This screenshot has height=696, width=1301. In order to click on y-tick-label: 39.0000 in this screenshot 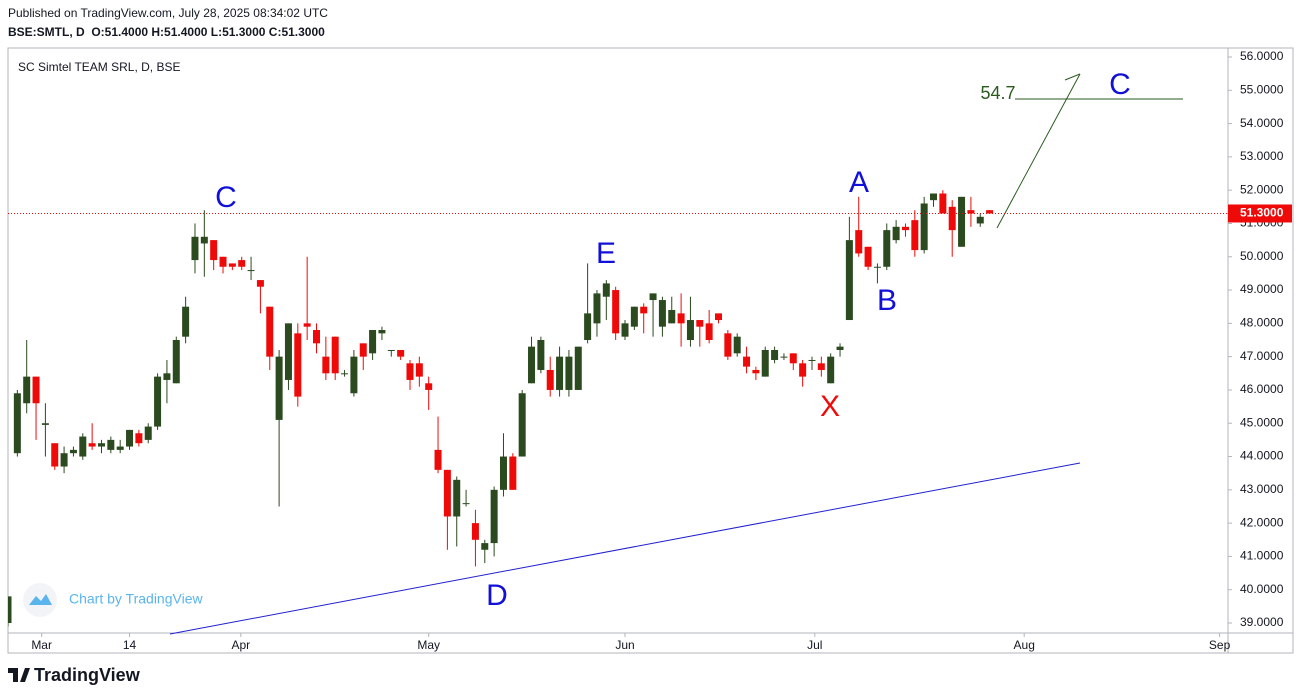, I will do `click(1262, 622)`.